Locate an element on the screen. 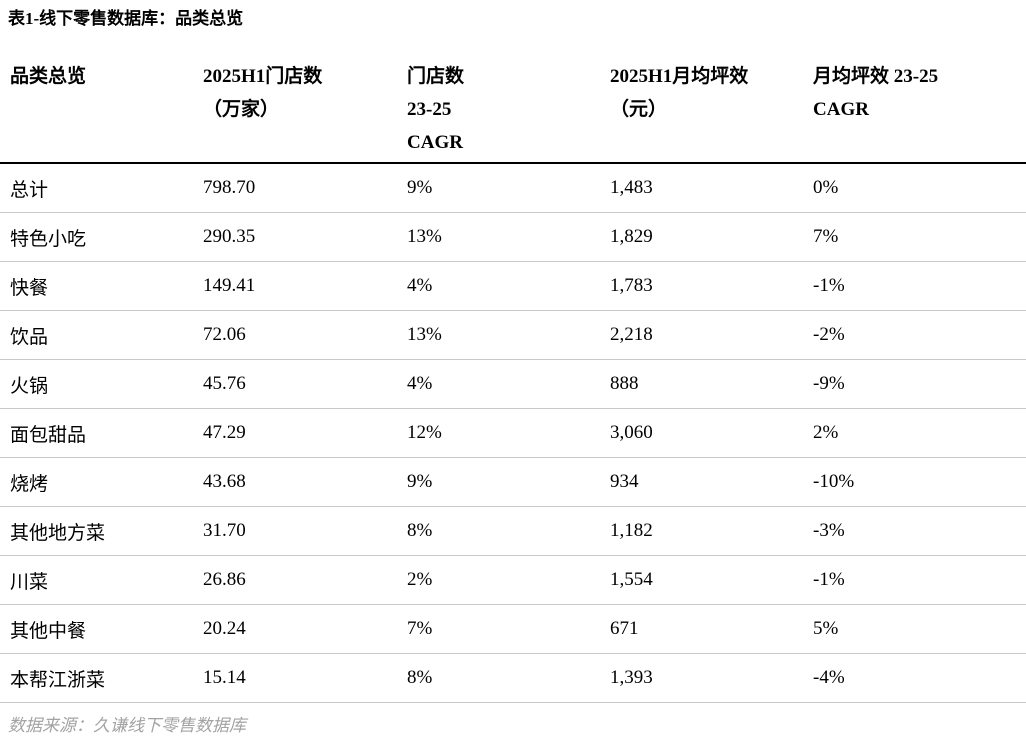 The height and width of the screenshot is (738, 1026). data-source-note: 数据来源：久谦线下零售数据库 is located at coordinates (127, 725).